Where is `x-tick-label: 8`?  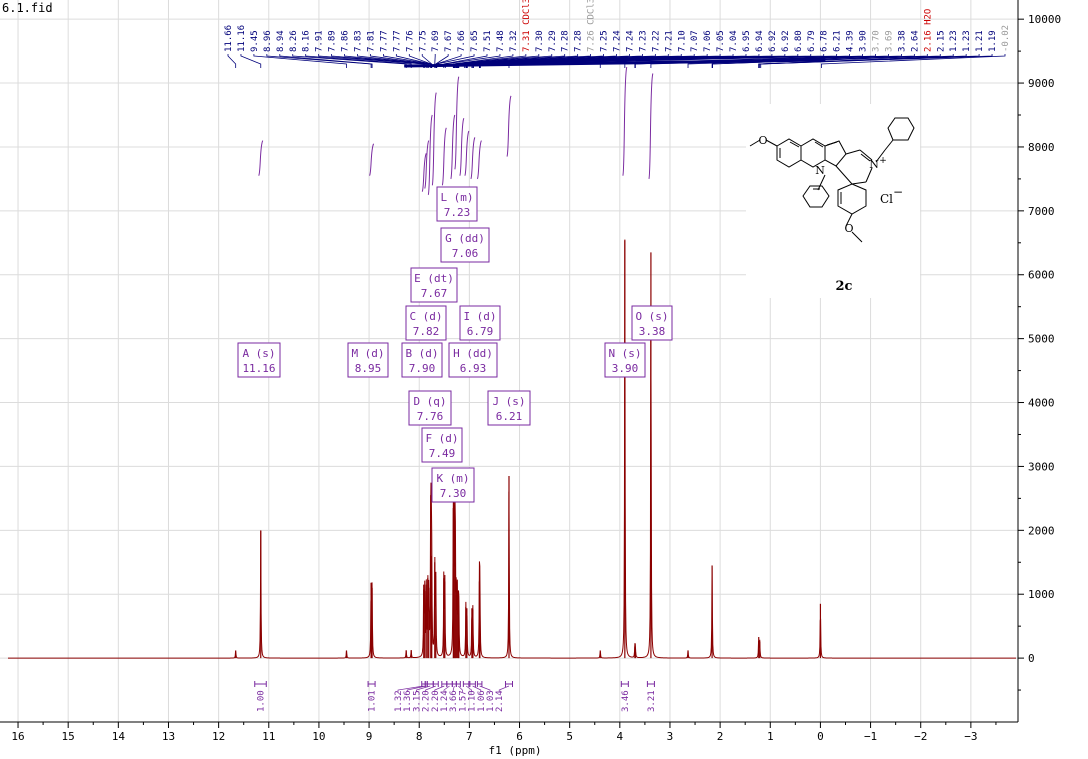
x-tick-label: 8 is located at coordinates (419, 736).